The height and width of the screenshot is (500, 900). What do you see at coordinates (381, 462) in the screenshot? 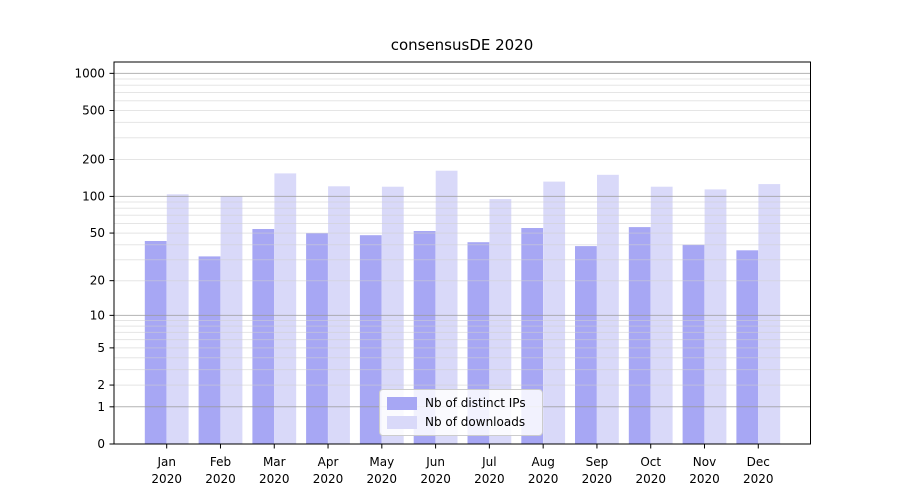
I see `x-tick-label-month: May` at bounding box center [381, 462].